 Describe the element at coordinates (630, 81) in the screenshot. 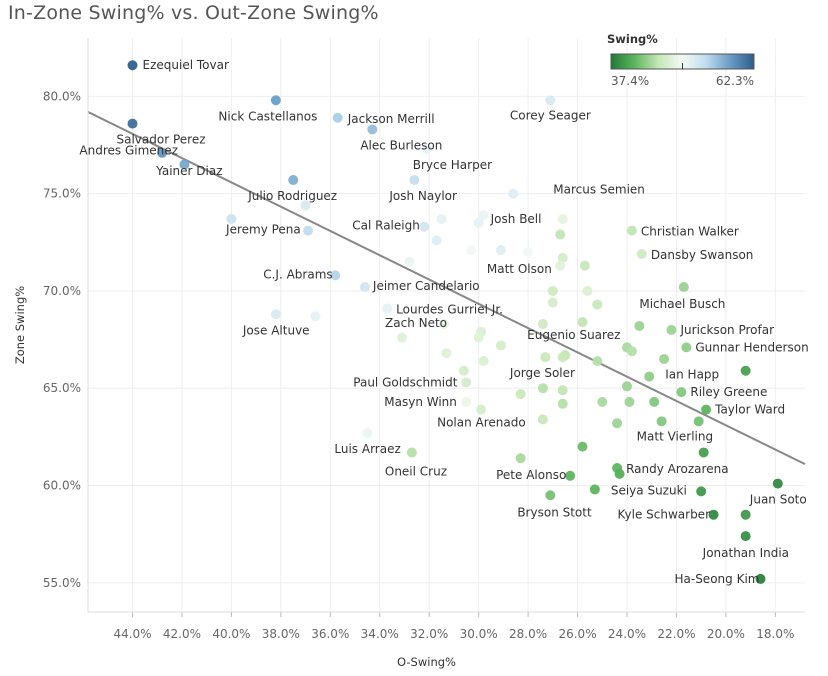

I see `legend-min-label: 37.4%` at that location.